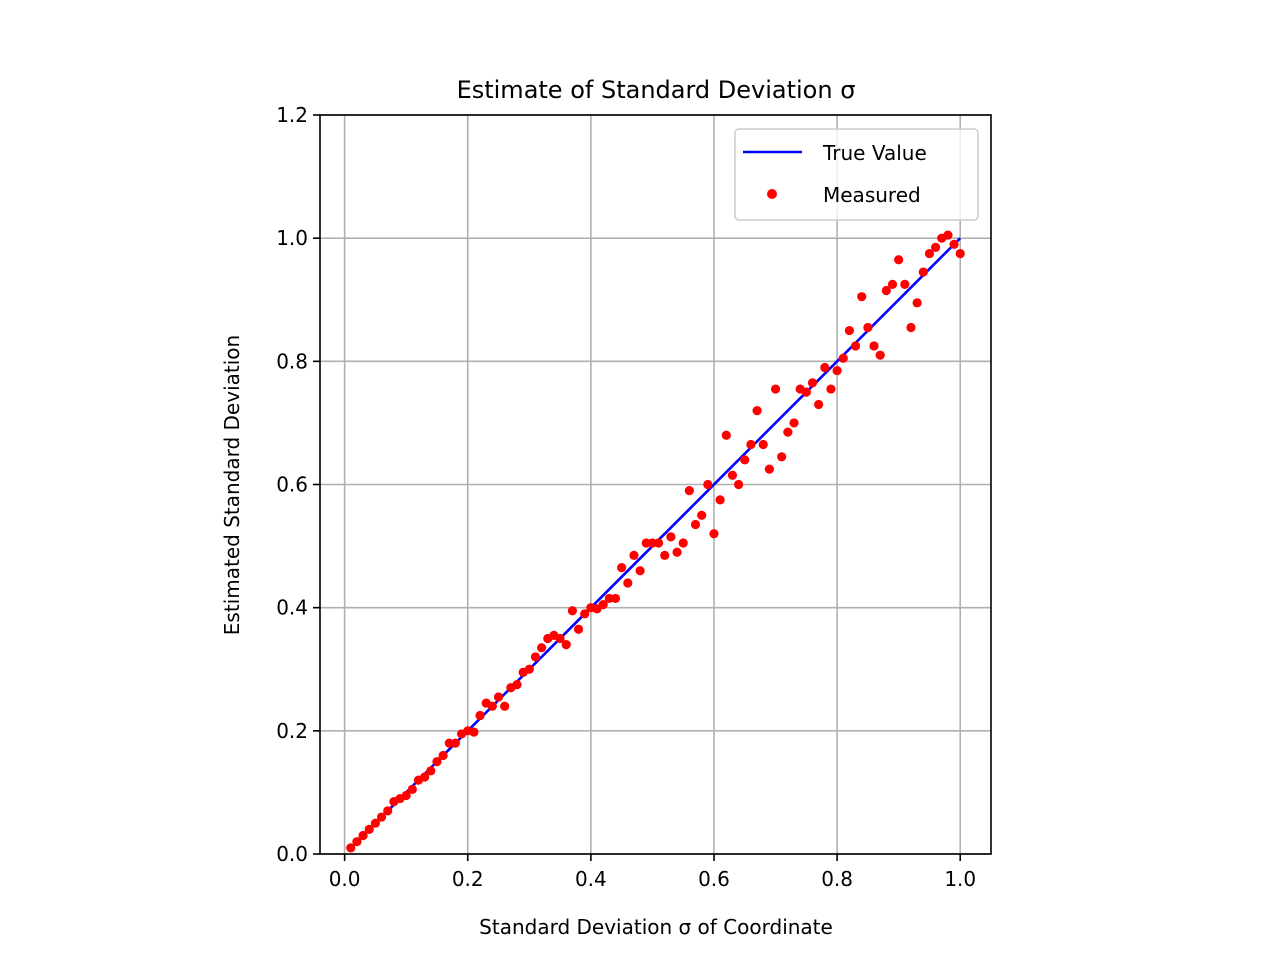 This screenshot has width=1280, height=960. Describe the element at coordinates (232, 485) in the screenshot. I see `y-axis-label: Estimated Standard Deviation` at that location.